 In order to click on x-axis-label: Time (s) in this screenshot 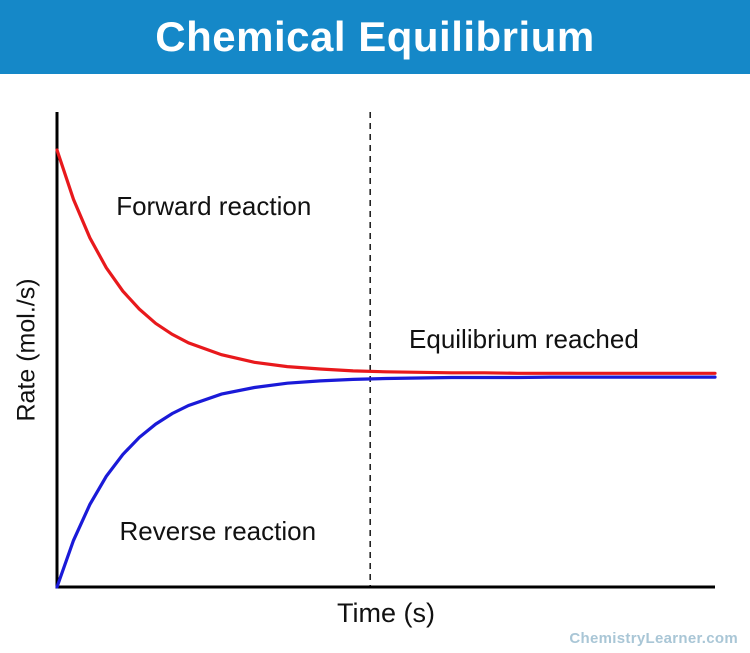, I will do `click(386, 613)`.